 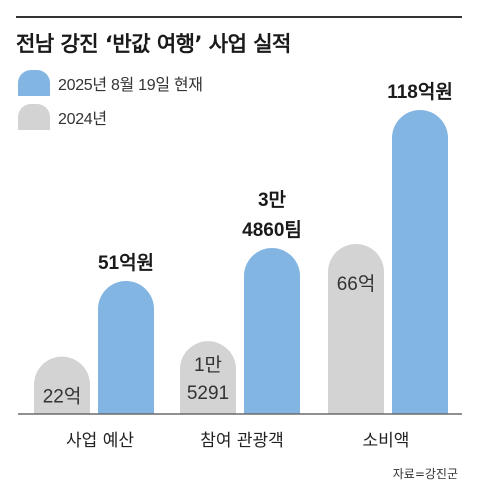 What do you see at coordinates (242, 441) in the screenshot?
I see `category-label-tourists: 참여 관광객` at bounding box center [242, 441].